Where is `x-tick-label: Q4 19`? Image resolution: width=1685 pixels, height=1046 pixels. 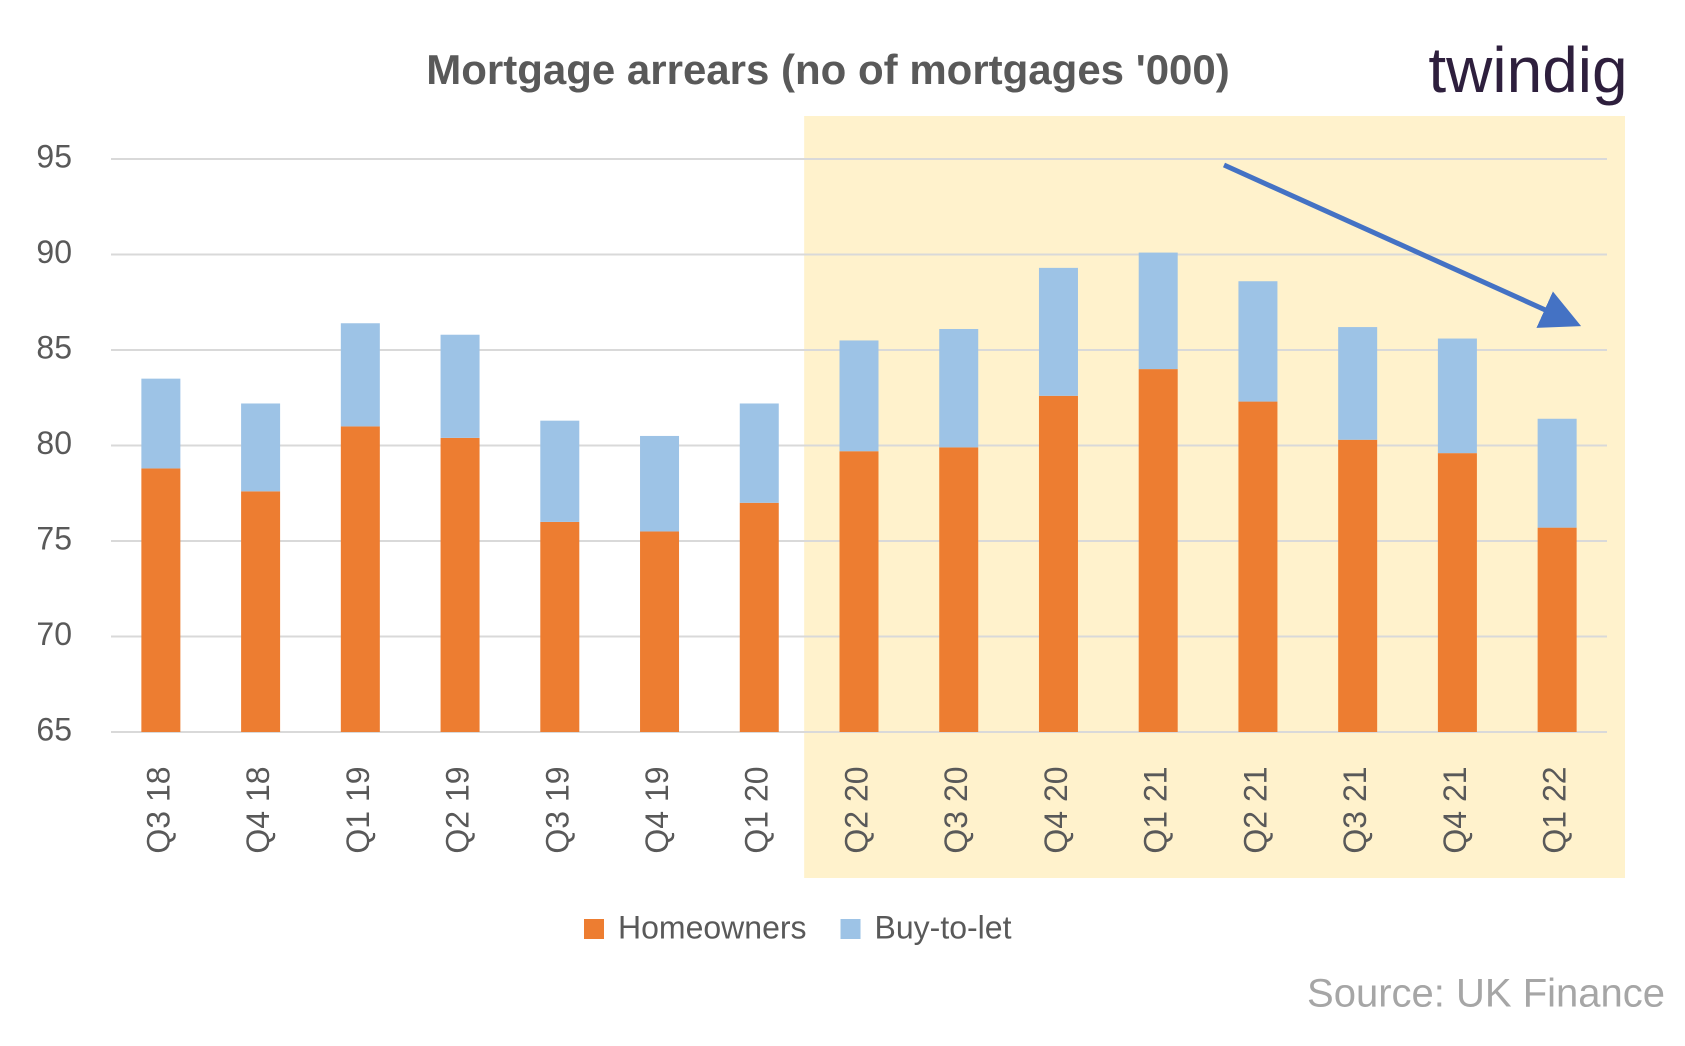
x-tick-label: Q4 19 is located at coordinates (657, 809).